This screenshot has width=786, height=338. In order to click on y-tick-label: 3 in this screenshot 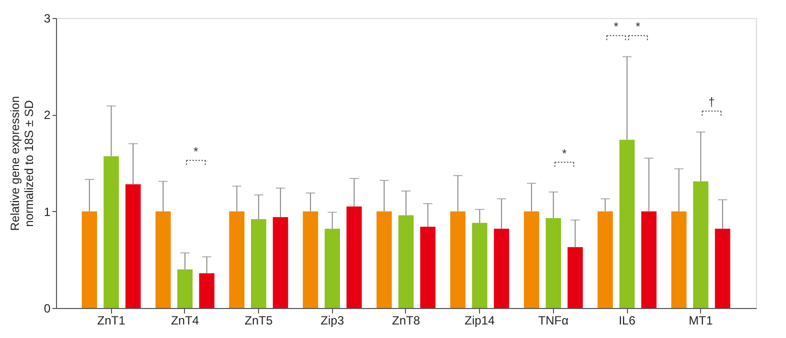, I will do `click(47, 19)`.